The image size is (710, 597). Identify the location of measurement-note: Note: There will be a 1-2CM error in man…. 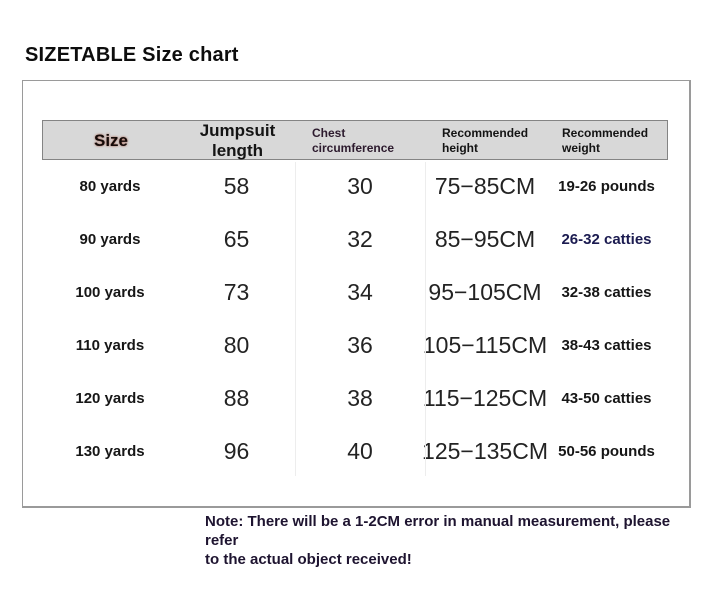
(455, 540).